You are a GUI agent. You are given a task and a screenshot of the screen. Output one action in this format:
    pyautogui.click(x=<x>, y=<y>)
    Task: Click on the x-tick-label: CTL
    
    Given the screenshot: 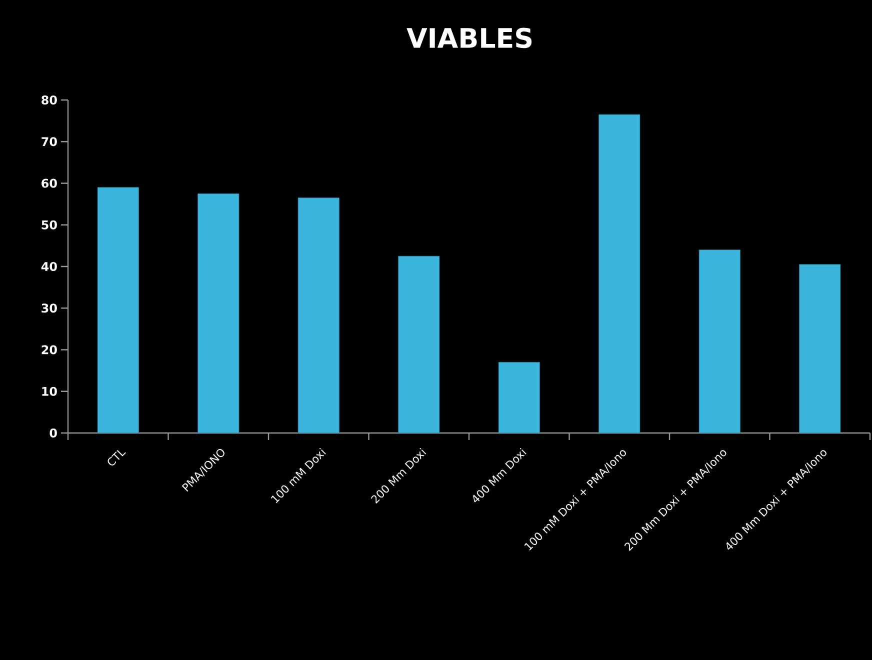 What is the action you would take?
    pyautogui.click(x=117, y=458)
    